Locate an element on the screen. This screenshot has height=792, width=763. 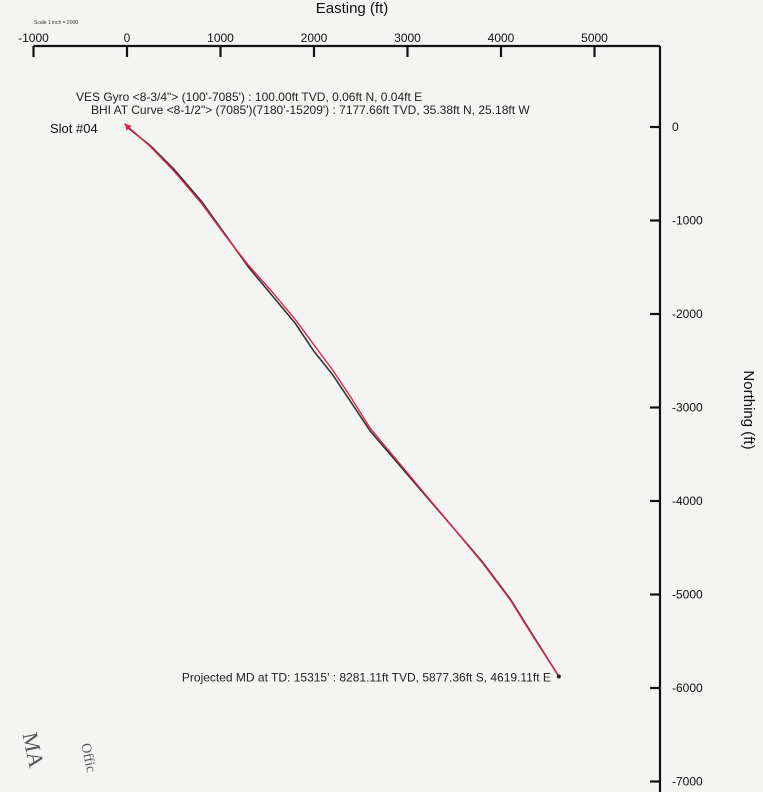
y-tick-label: -4000 is located at coordinates (687, 501).